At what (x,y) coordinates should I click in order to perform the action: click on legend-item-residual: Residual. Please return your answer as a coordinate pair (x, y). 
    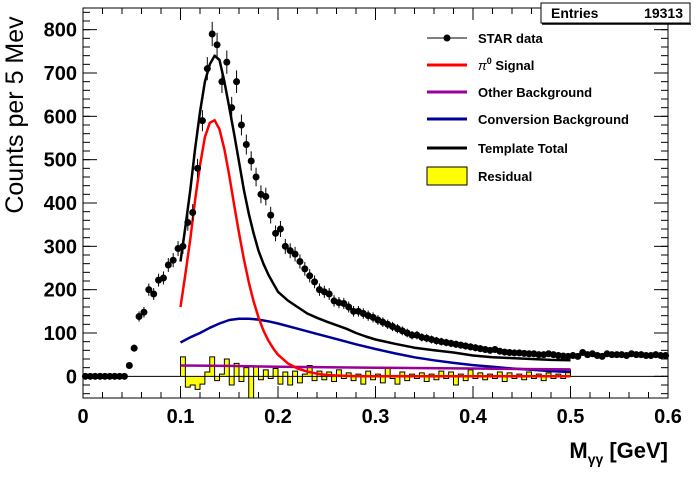
    Looking at the image, I should click on (479, 176).